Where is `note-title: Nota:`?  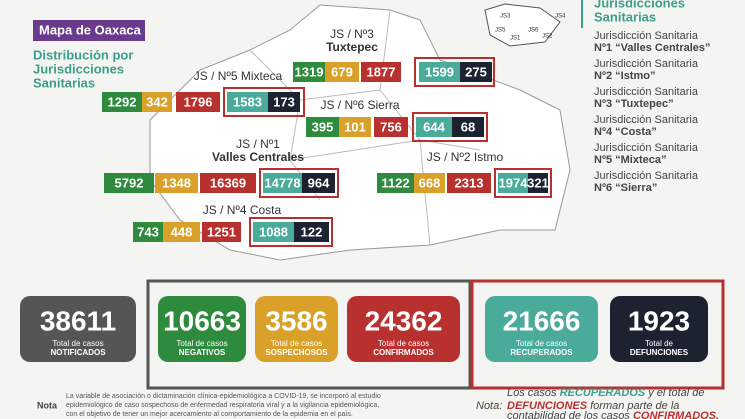
note-title: Nota: is located at coordinates (489, 406).